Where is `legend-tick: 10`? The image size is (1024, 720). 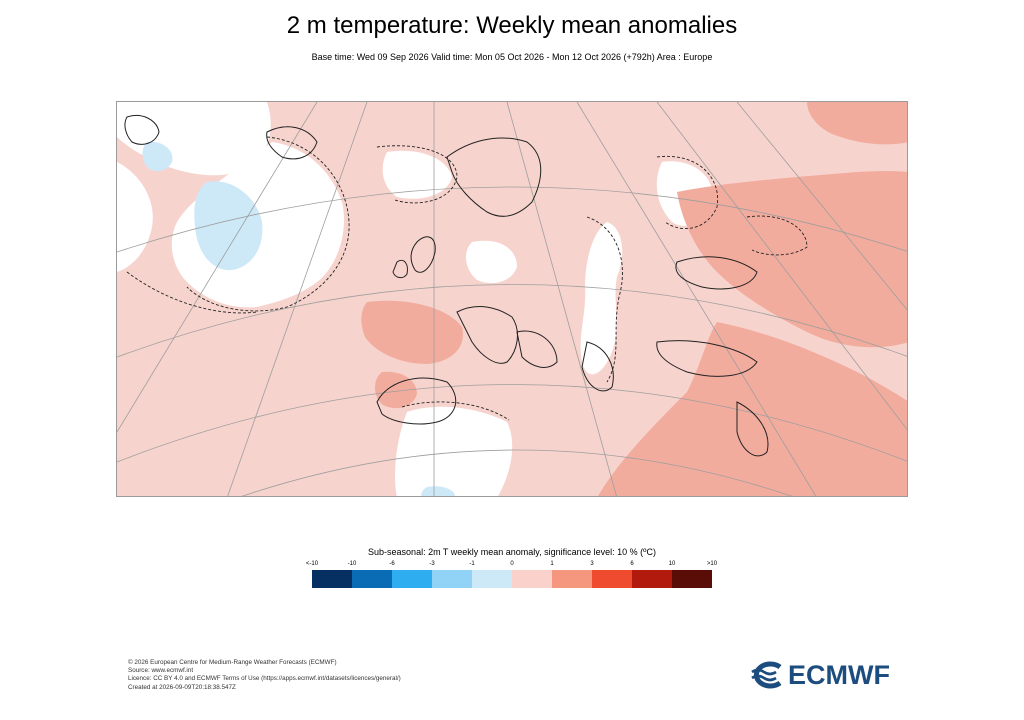 legend-tick: 10 is located at coordinates (672, 564).